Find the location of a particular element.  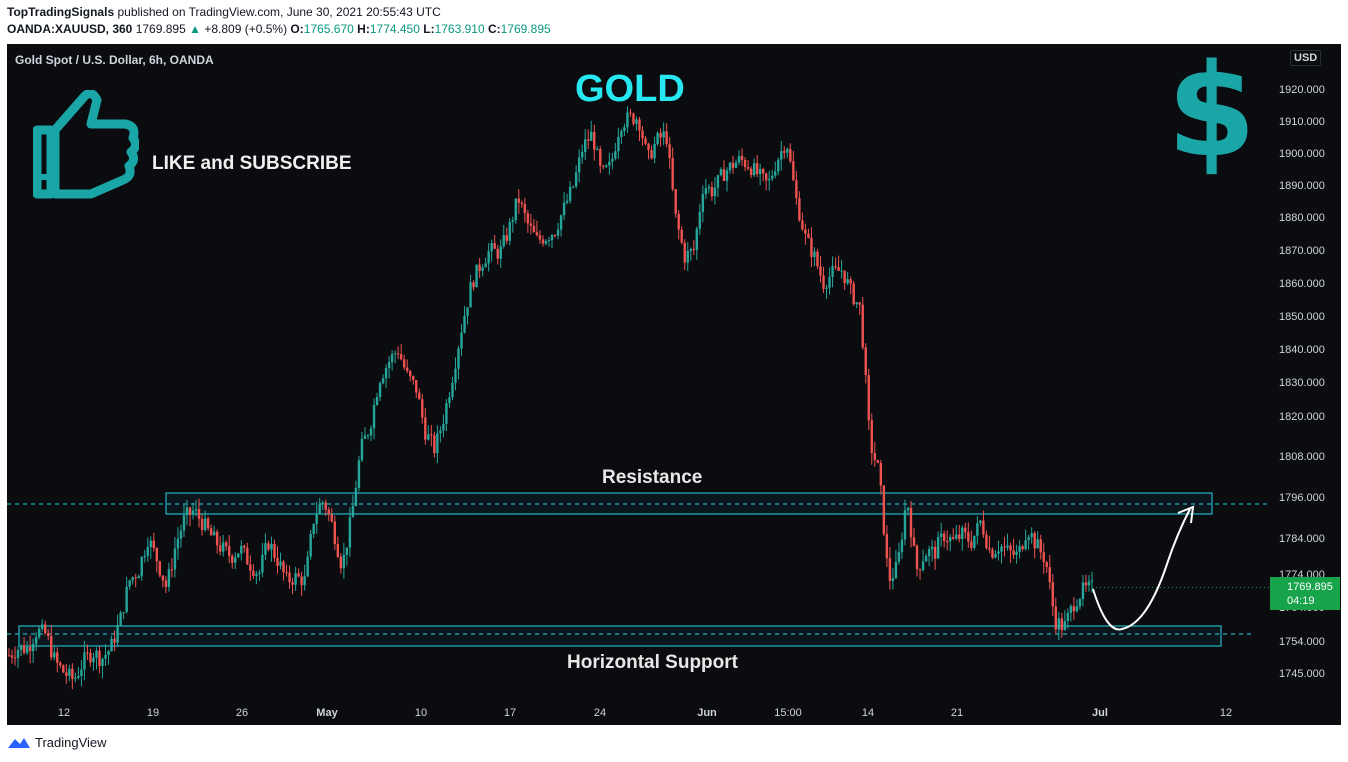

tradingview-brand: TradingView is located at coordinates (57, 742).